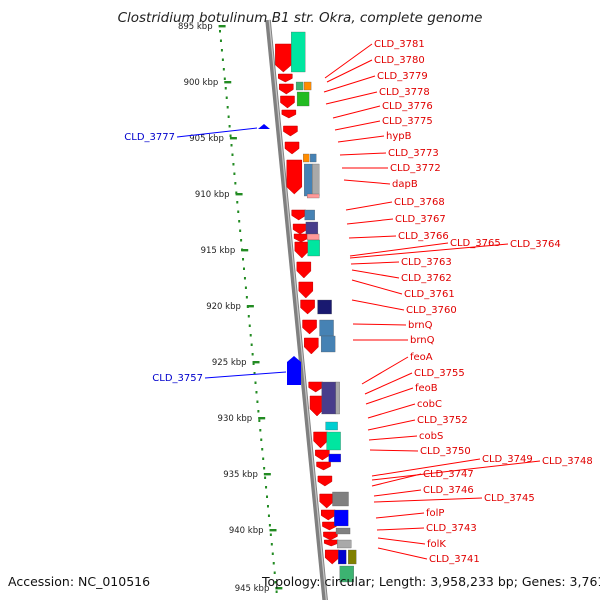 This screenshot has height=600, width=600. I want to click on gene-label: CLD_3779, so click(402, 76).